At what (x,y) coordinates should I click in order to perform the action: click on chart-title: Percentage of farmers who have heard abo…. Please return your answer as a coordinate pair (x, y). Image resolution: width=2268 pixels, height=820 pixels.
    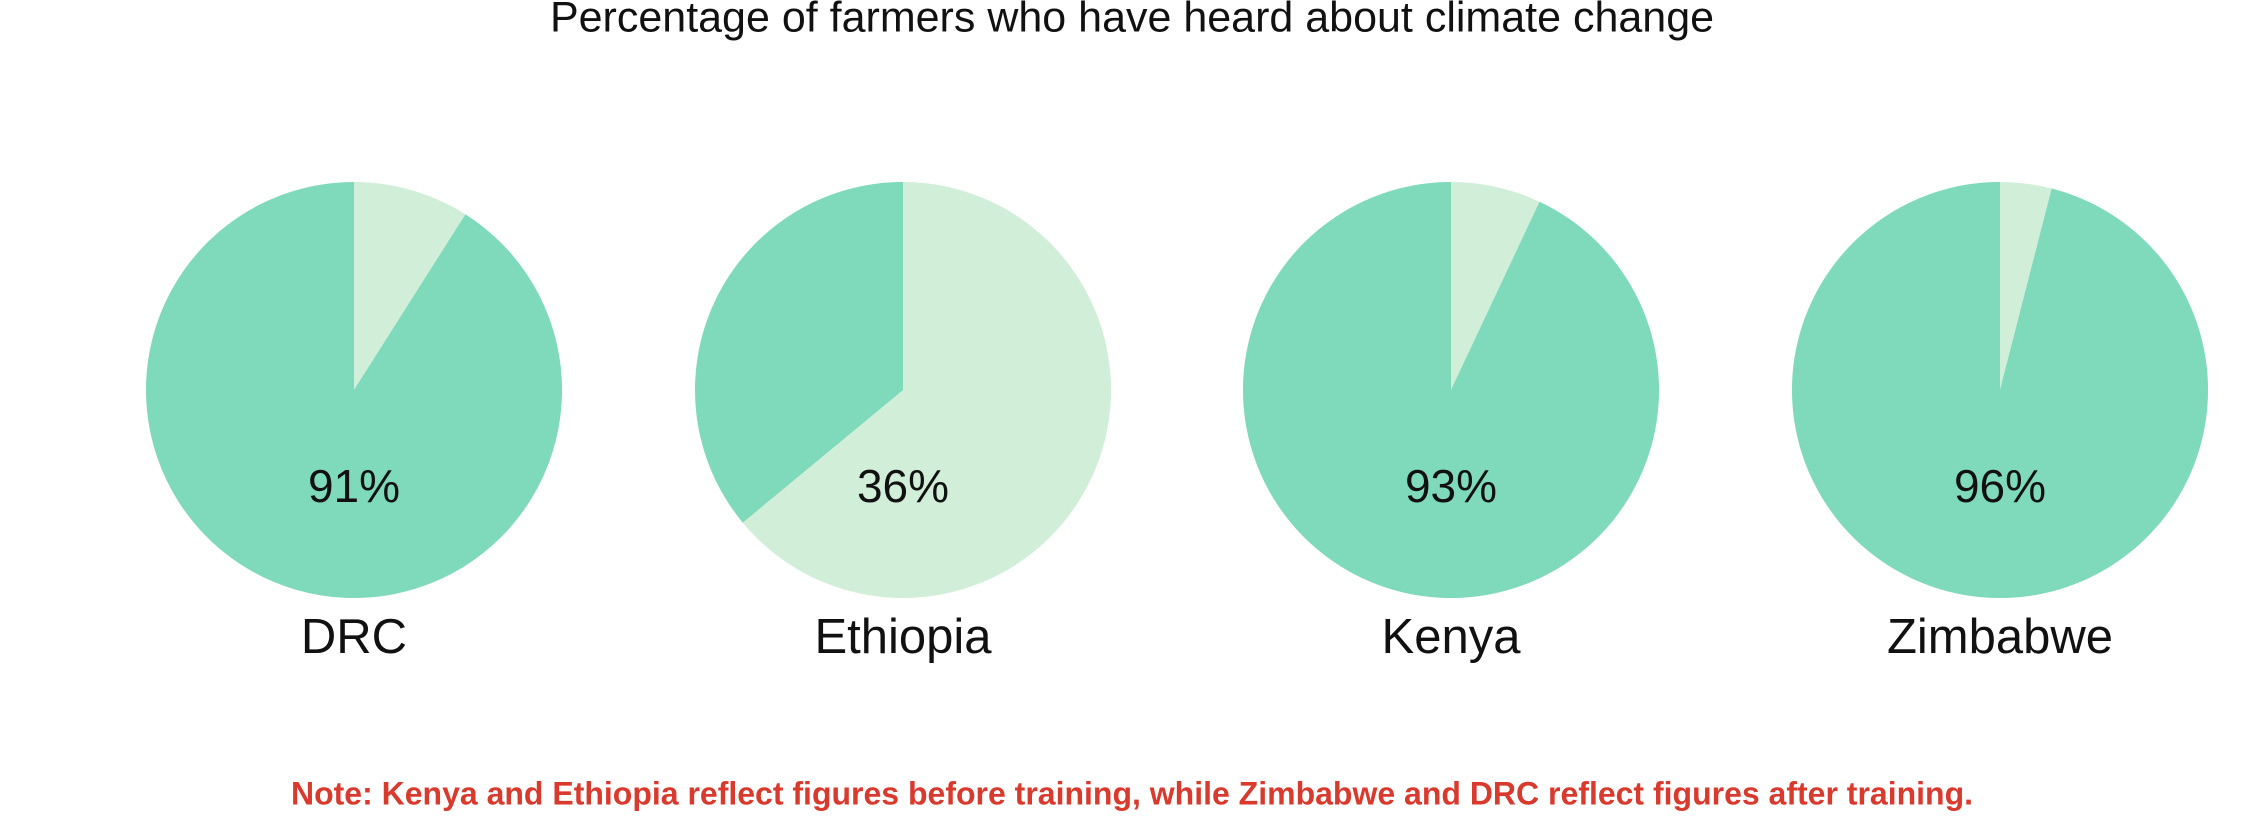
    Looking at the image, I should click on (1132, 20).